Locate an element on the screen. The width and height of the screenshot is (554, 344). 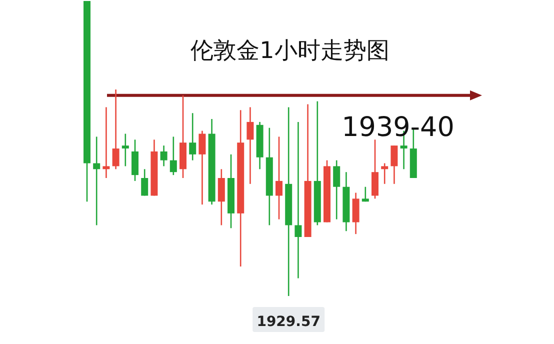
annotation: 1929.57 is located at coordinates (288, 322).